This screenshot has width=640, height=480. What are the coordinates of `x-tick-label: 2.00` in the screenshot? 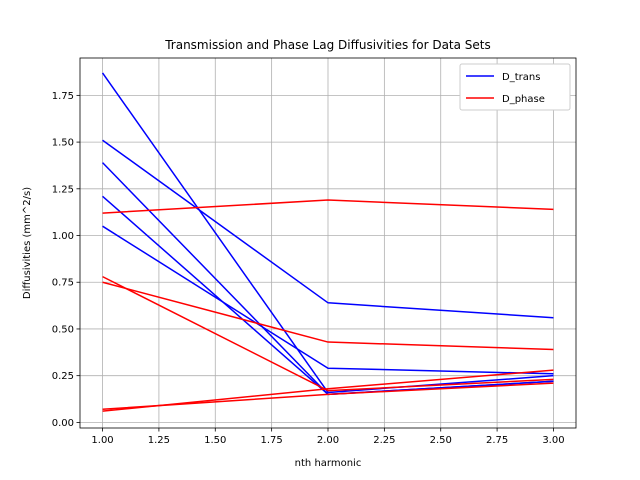 It's located at (328, 440).